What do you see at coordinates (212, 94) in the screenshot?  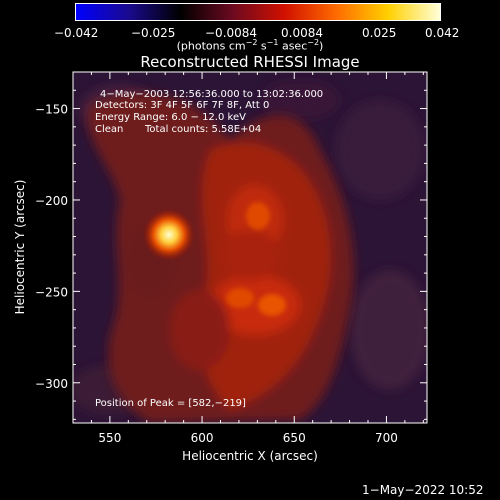 I see `time-range-annotation: 4−May−2003 12:56:36.000 to 13:02:36.000` at bounding box center [212, 94].